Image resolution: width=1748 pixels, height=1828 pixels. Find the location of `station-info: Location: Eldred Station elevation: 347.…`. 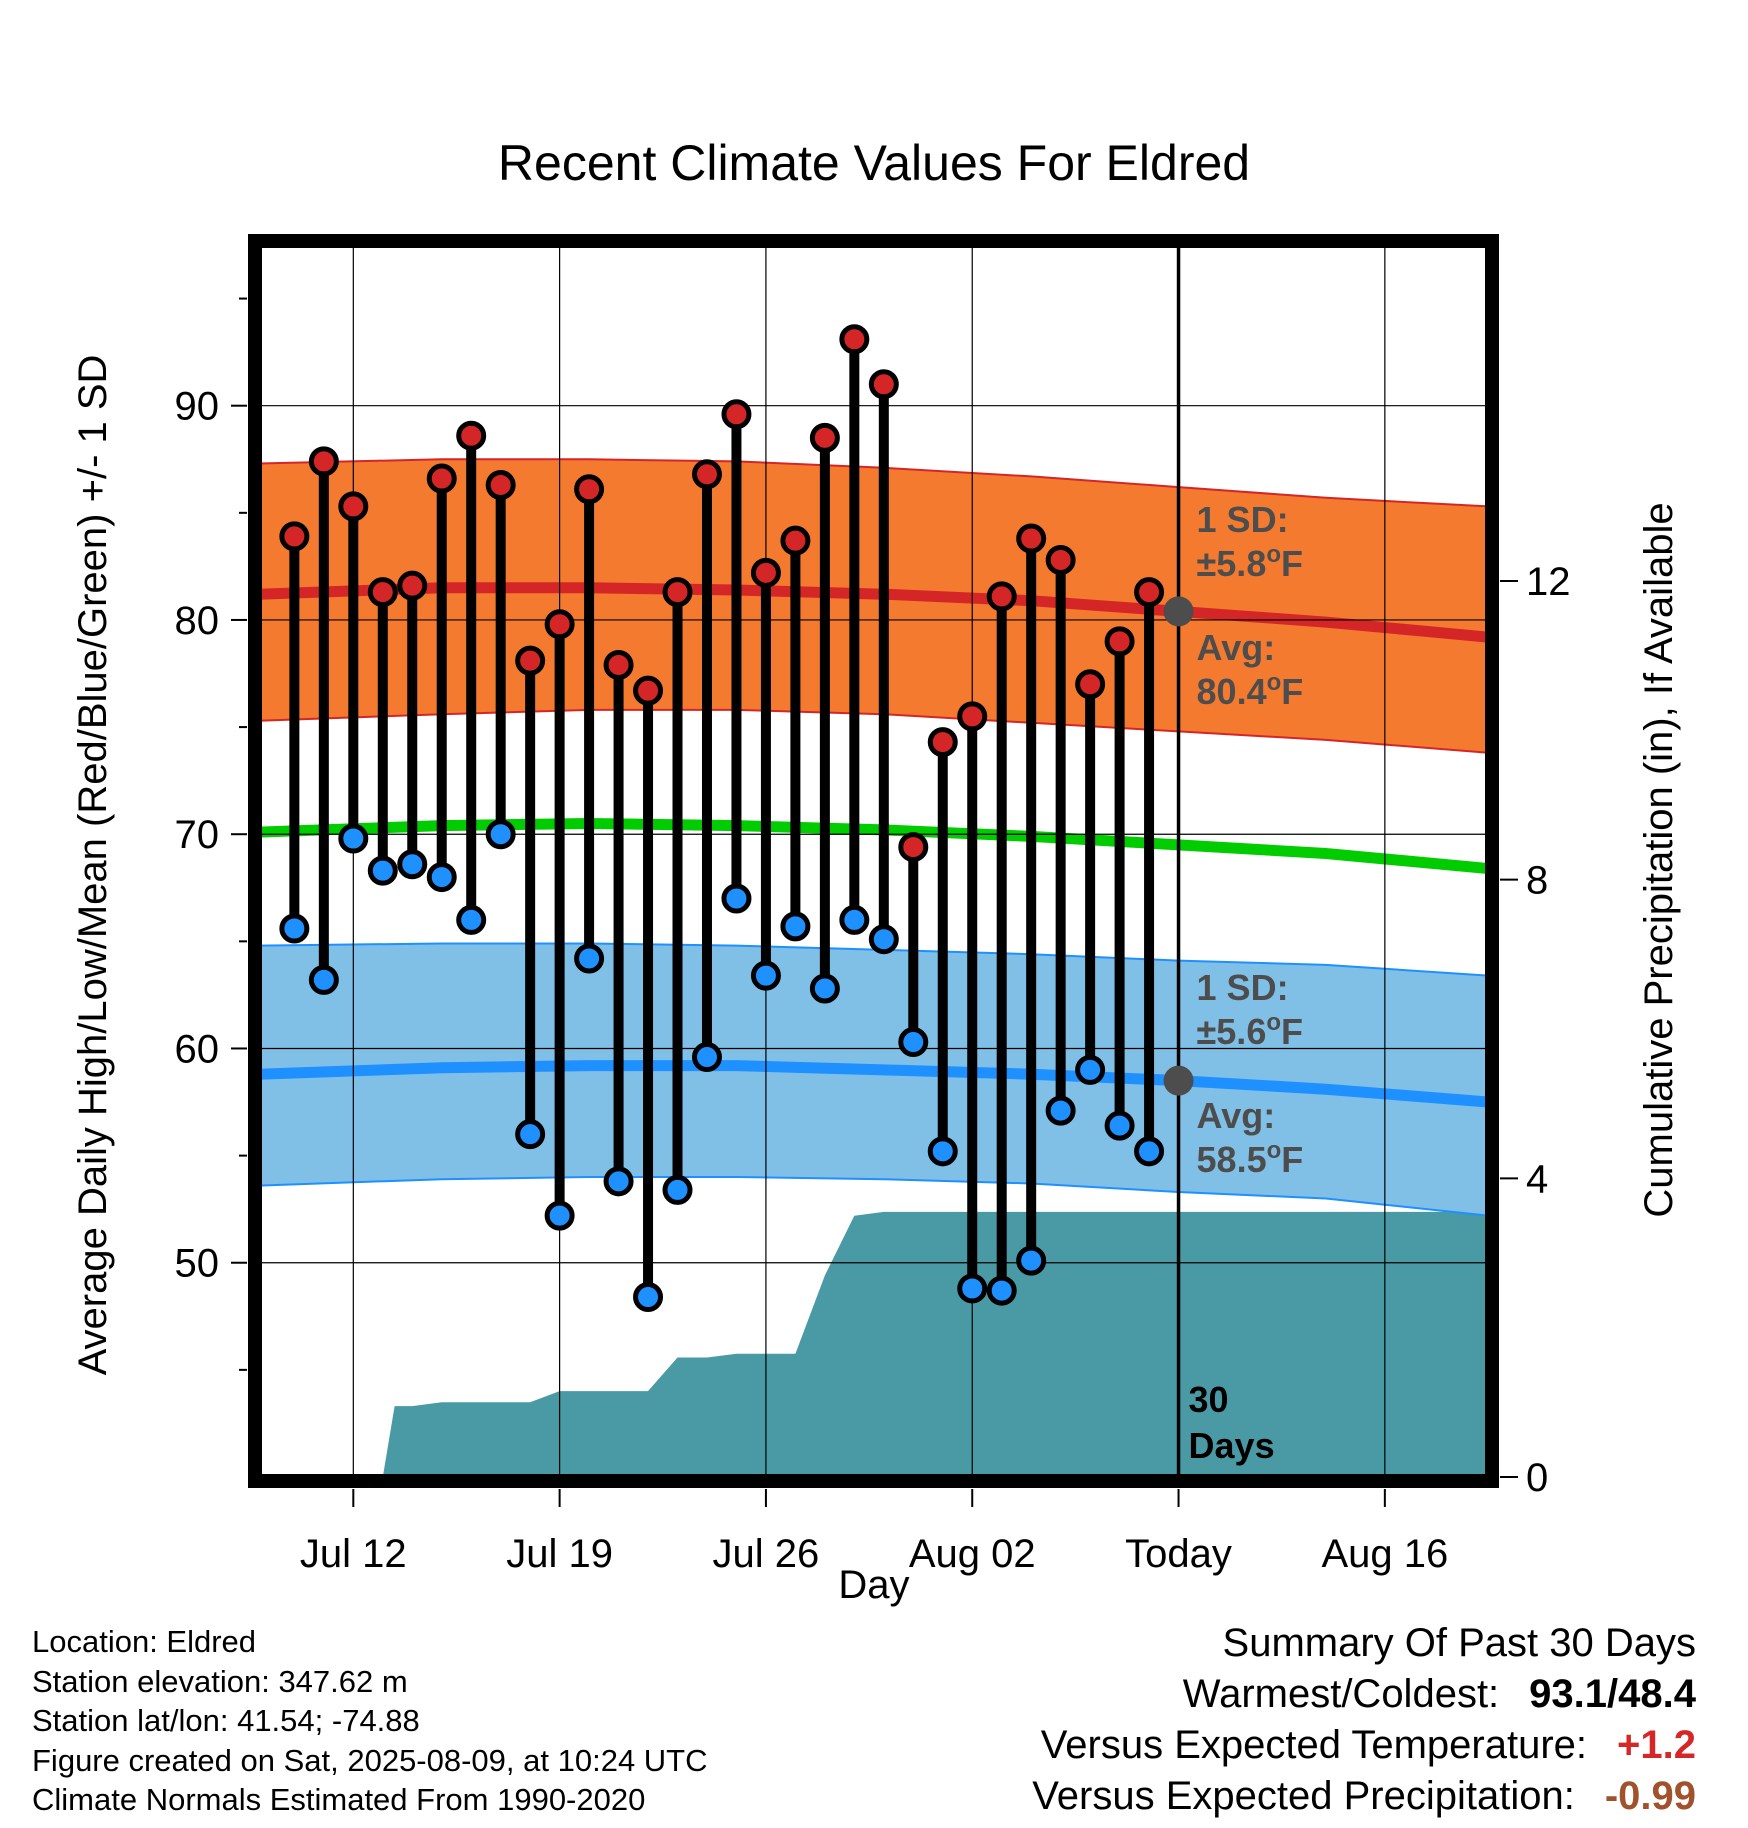

station-info: Location: Eldred Station elevation: 347.… is located at coordinates (370, 1721).